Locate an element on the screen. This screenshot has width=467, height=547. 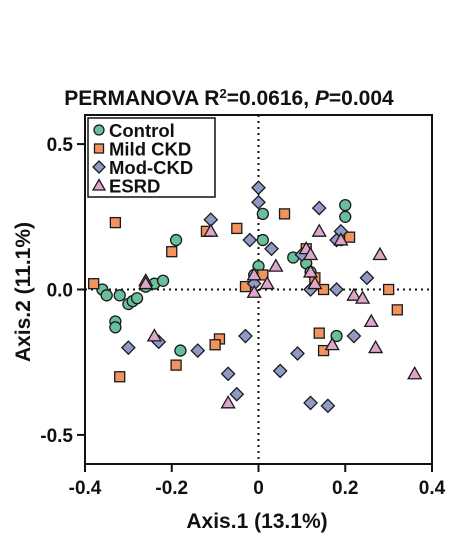
y-tick-label: 0.5 is located at coordinates (60, 145).